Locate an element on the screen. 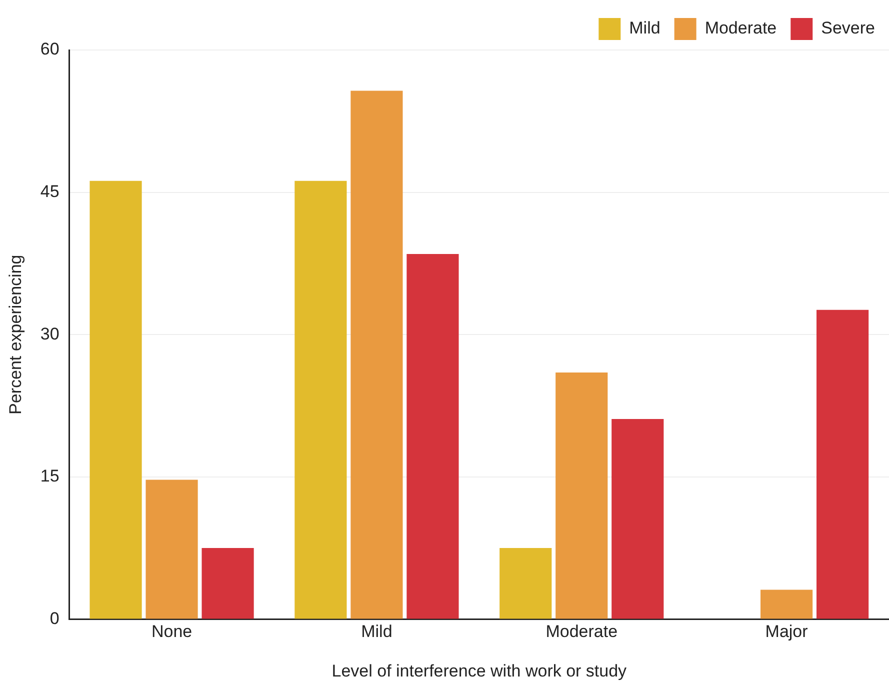 The height and width of the screenshot is (690, 889). x-tick-label: None is located at coordinates (171, 632).